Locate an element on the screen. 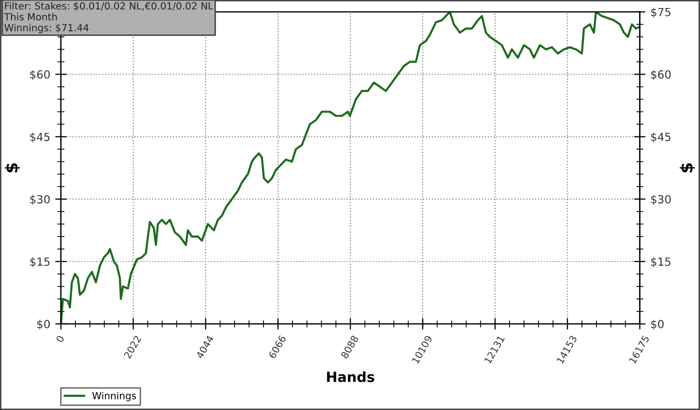  y-axis-title: $ is located at coordinates (12, 167).